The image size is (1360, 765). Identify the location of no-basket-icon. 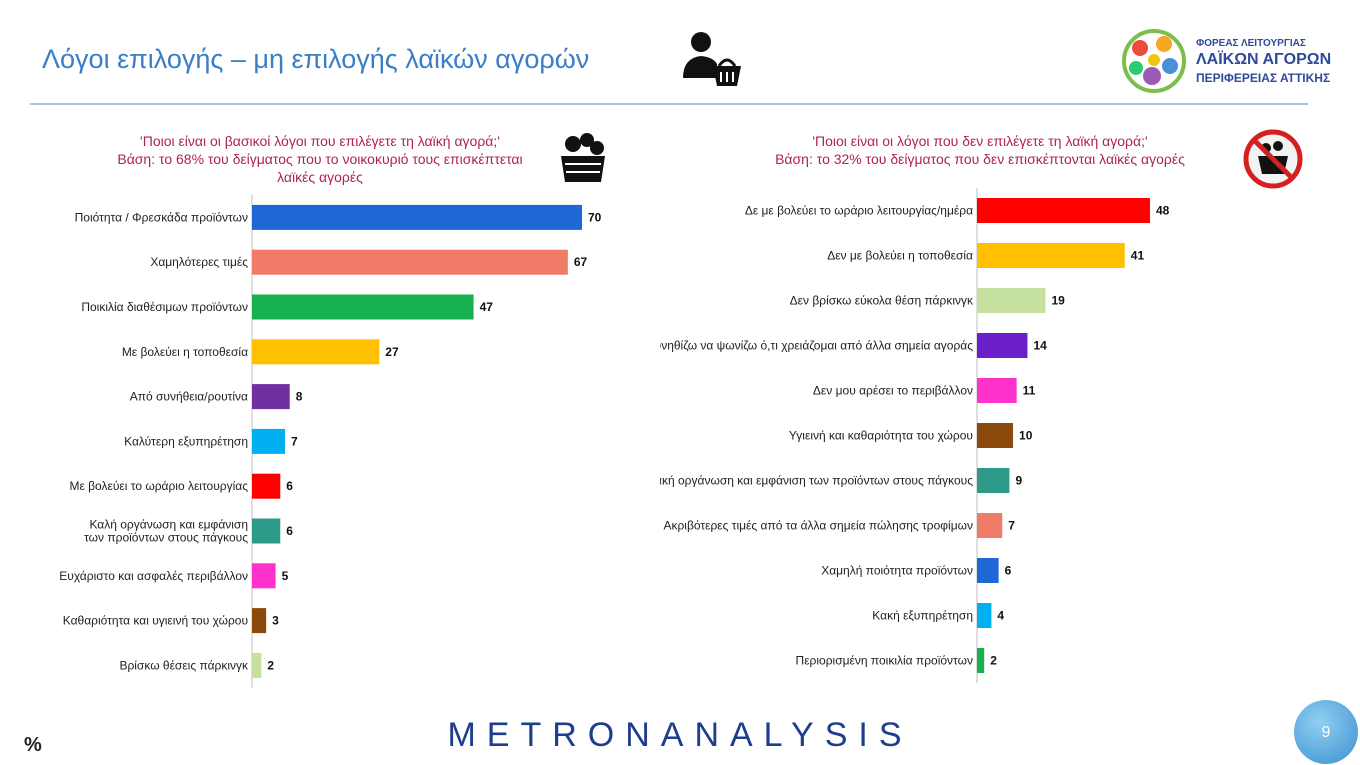
(1273, 159).